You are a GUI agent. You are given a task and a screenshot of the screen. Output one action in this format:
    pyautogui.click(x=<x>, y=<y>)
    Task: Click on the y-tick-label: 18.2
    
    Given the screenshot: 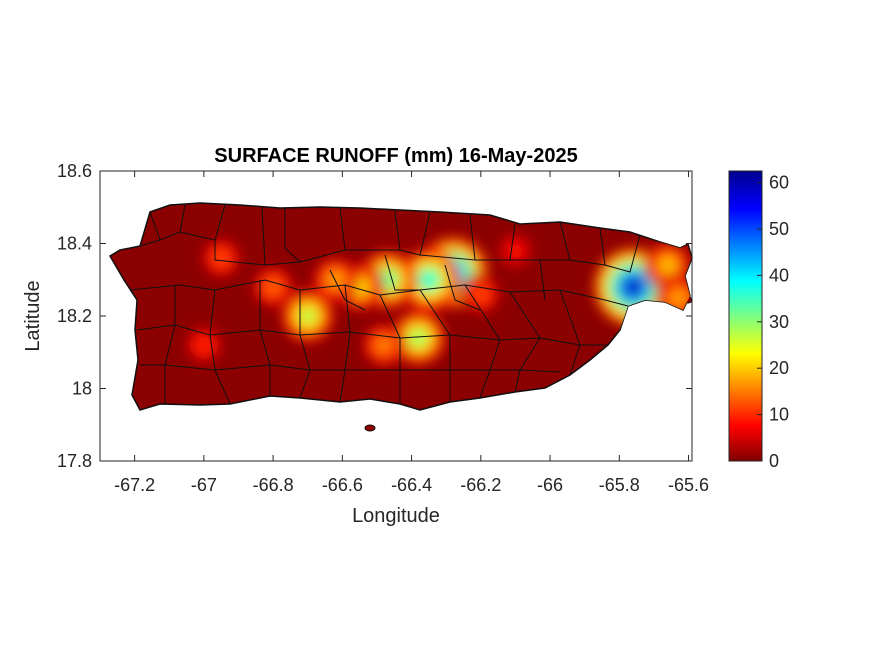 What is the action you would take?
    pyautogui.click(x=74, y=316)
    